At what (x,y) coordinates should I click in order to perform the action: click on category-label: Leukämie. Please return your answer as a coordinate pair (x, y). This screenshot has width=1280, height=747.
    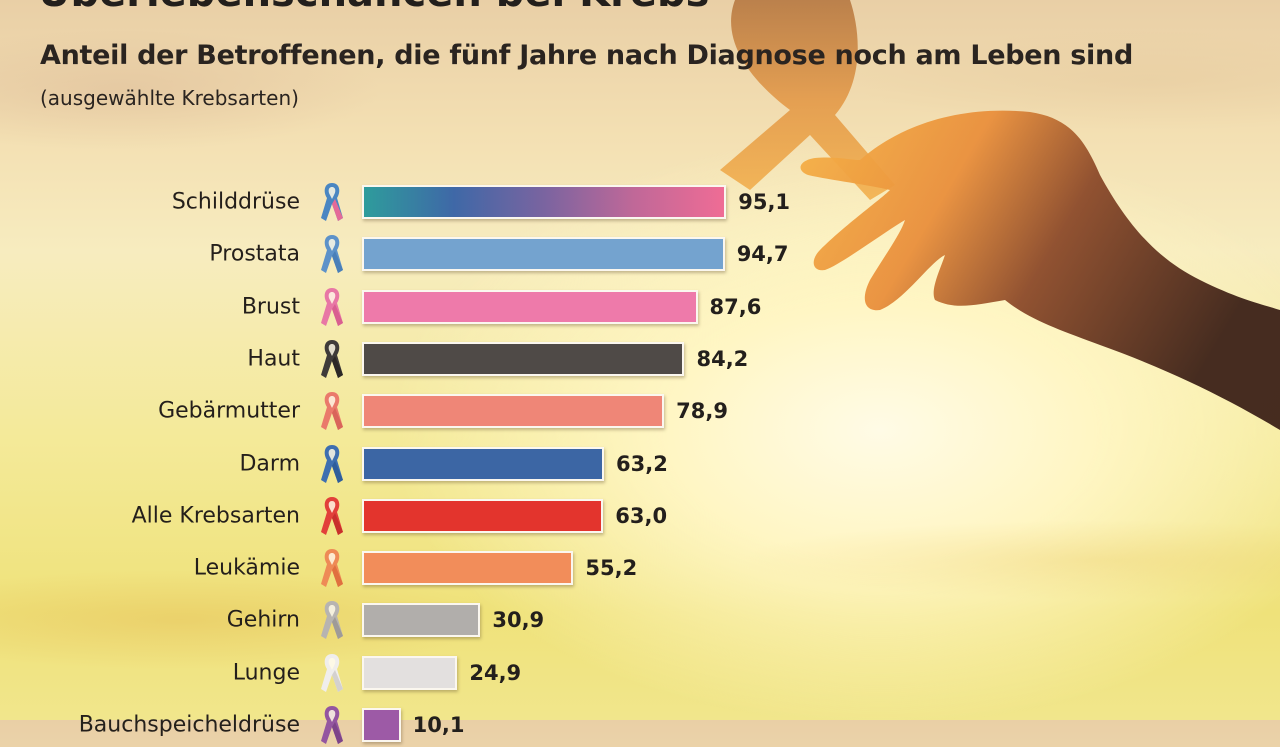
    Looking at the image, I should click on (246, 568).